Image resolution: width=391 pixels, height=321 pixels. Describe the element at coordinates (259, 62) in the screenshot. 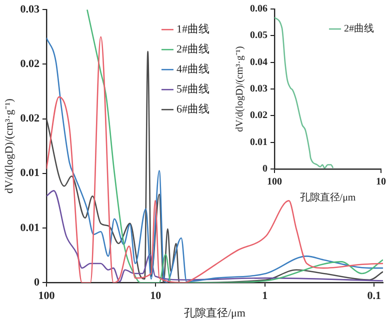

I see `y-tick-label: 0.04` at that location.